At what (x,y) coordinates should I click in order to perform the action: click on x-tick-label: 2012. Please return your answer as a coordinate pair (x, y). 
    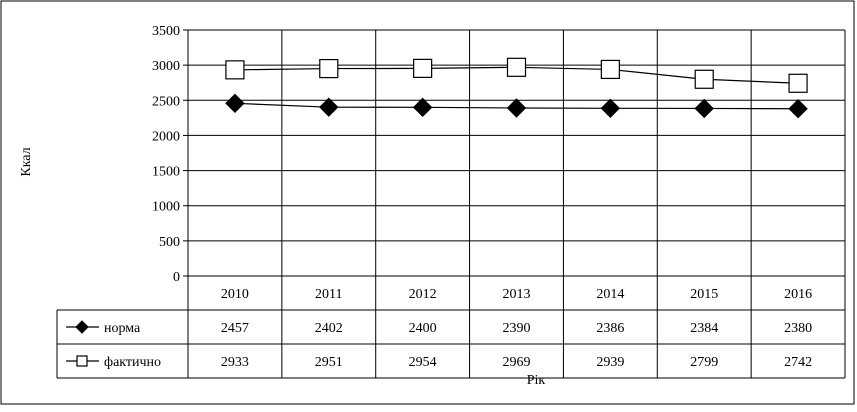
    Looking at the image, I should click on (423, 294).